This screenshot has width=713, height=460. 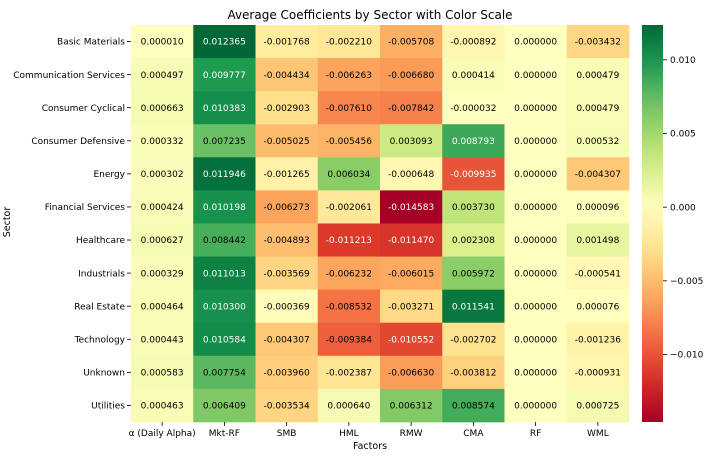 I want to click on y-tick-label: Technology, so click(x=100, y=340).